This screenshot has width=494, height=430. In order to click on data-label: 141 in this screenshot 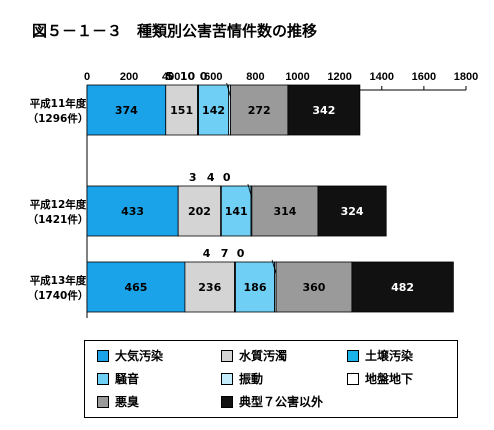, I will do `click(236, 211)`.